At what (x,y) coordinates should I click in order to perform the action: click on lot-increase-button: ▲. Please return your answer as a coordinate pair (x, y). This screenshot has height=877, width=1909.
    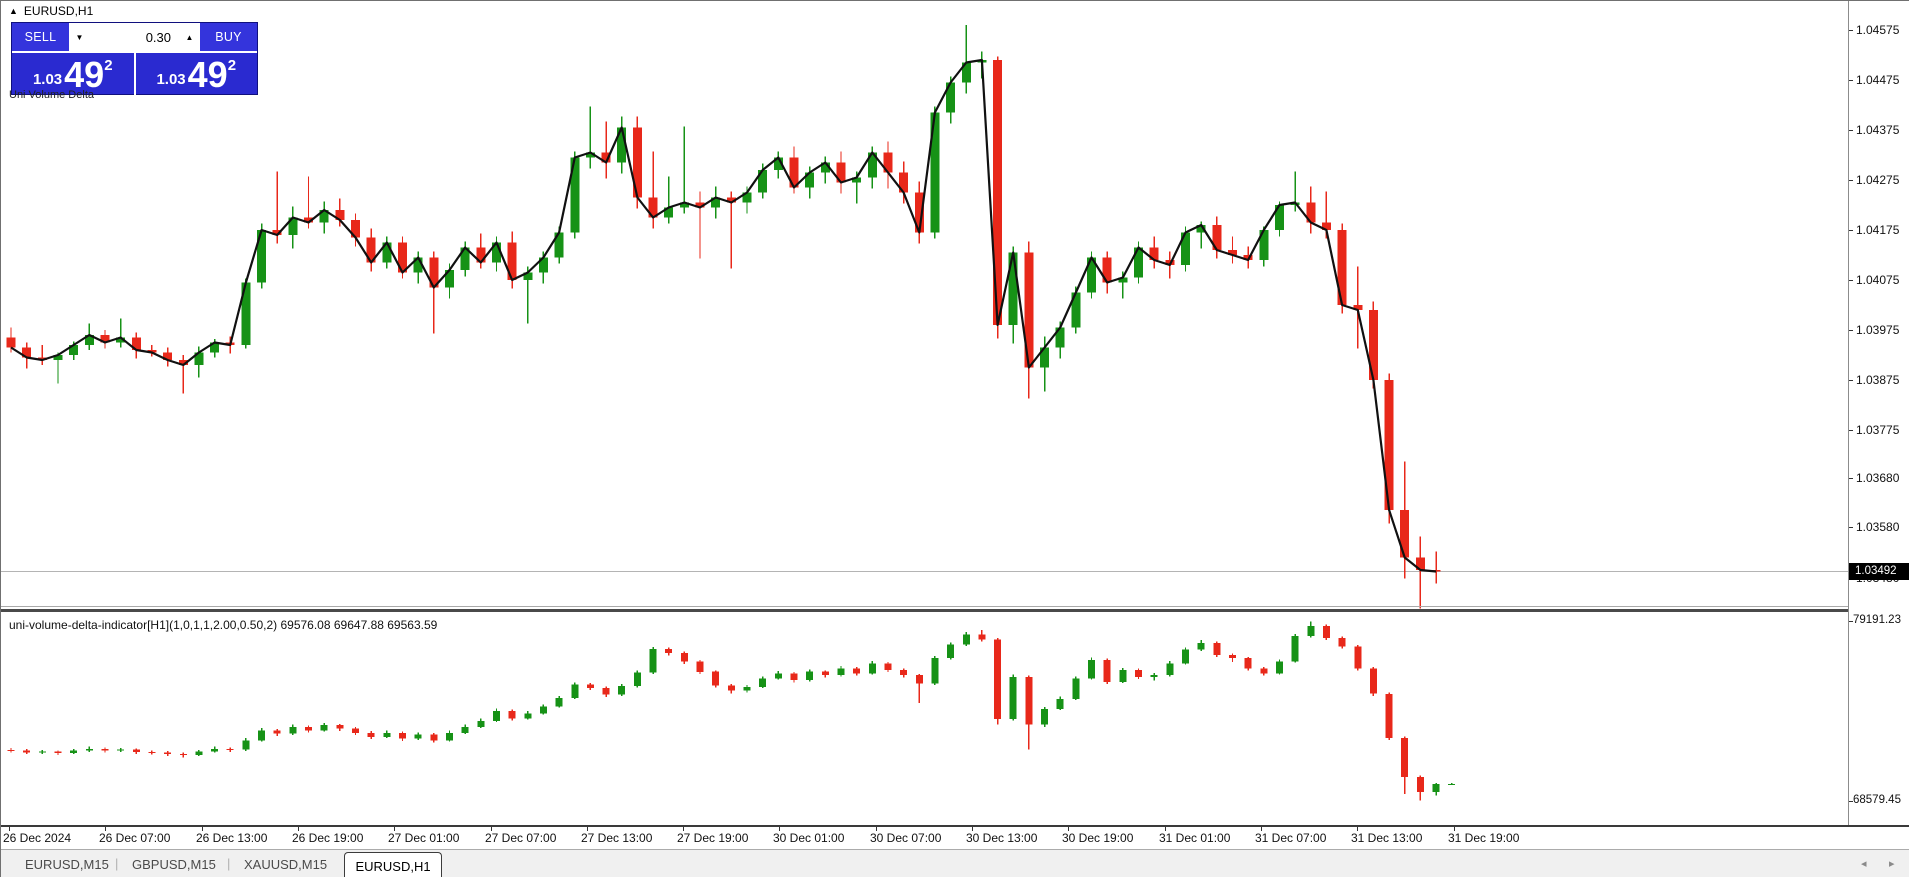
    Looking at the image, I should click on (189, 37).